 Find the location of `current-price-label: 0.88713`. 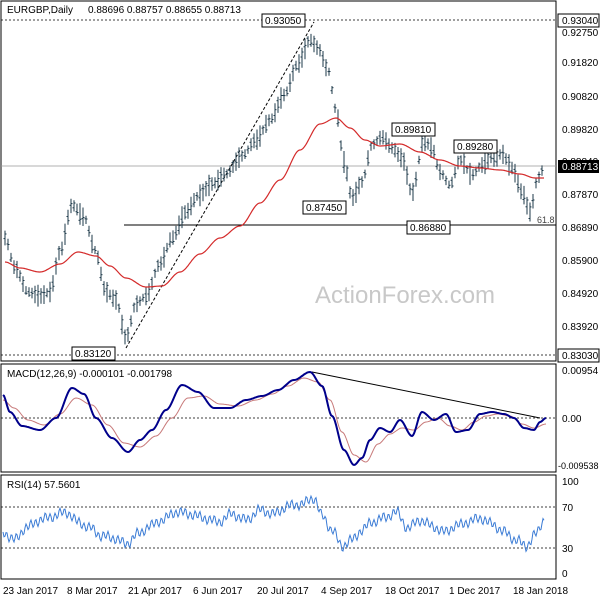

current-price-label: 0.88713 is located at coordinates (580, 167).